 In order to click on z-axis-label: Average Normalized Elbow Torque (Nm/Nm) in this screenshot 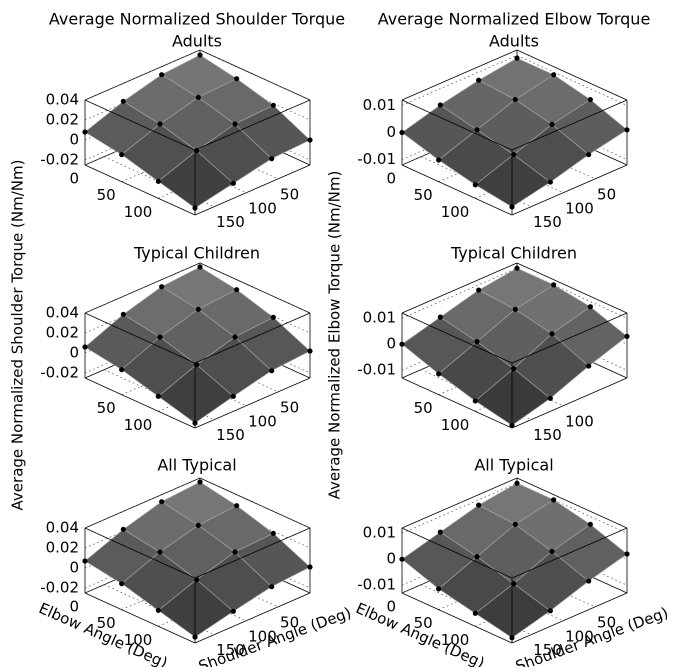, I will do `click(335, 335)`.